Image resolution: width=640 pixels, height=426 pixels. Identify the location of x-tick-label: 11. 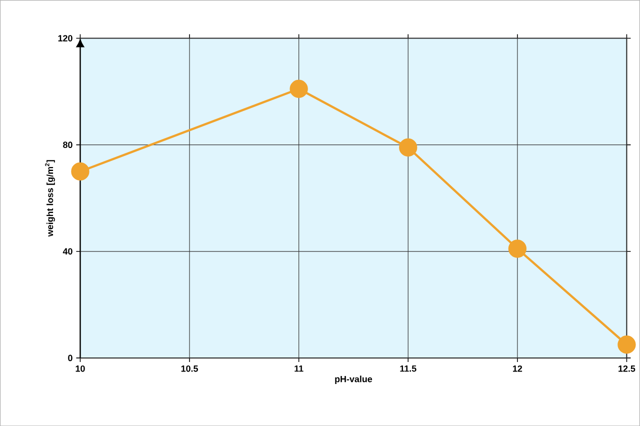
(299, 368).